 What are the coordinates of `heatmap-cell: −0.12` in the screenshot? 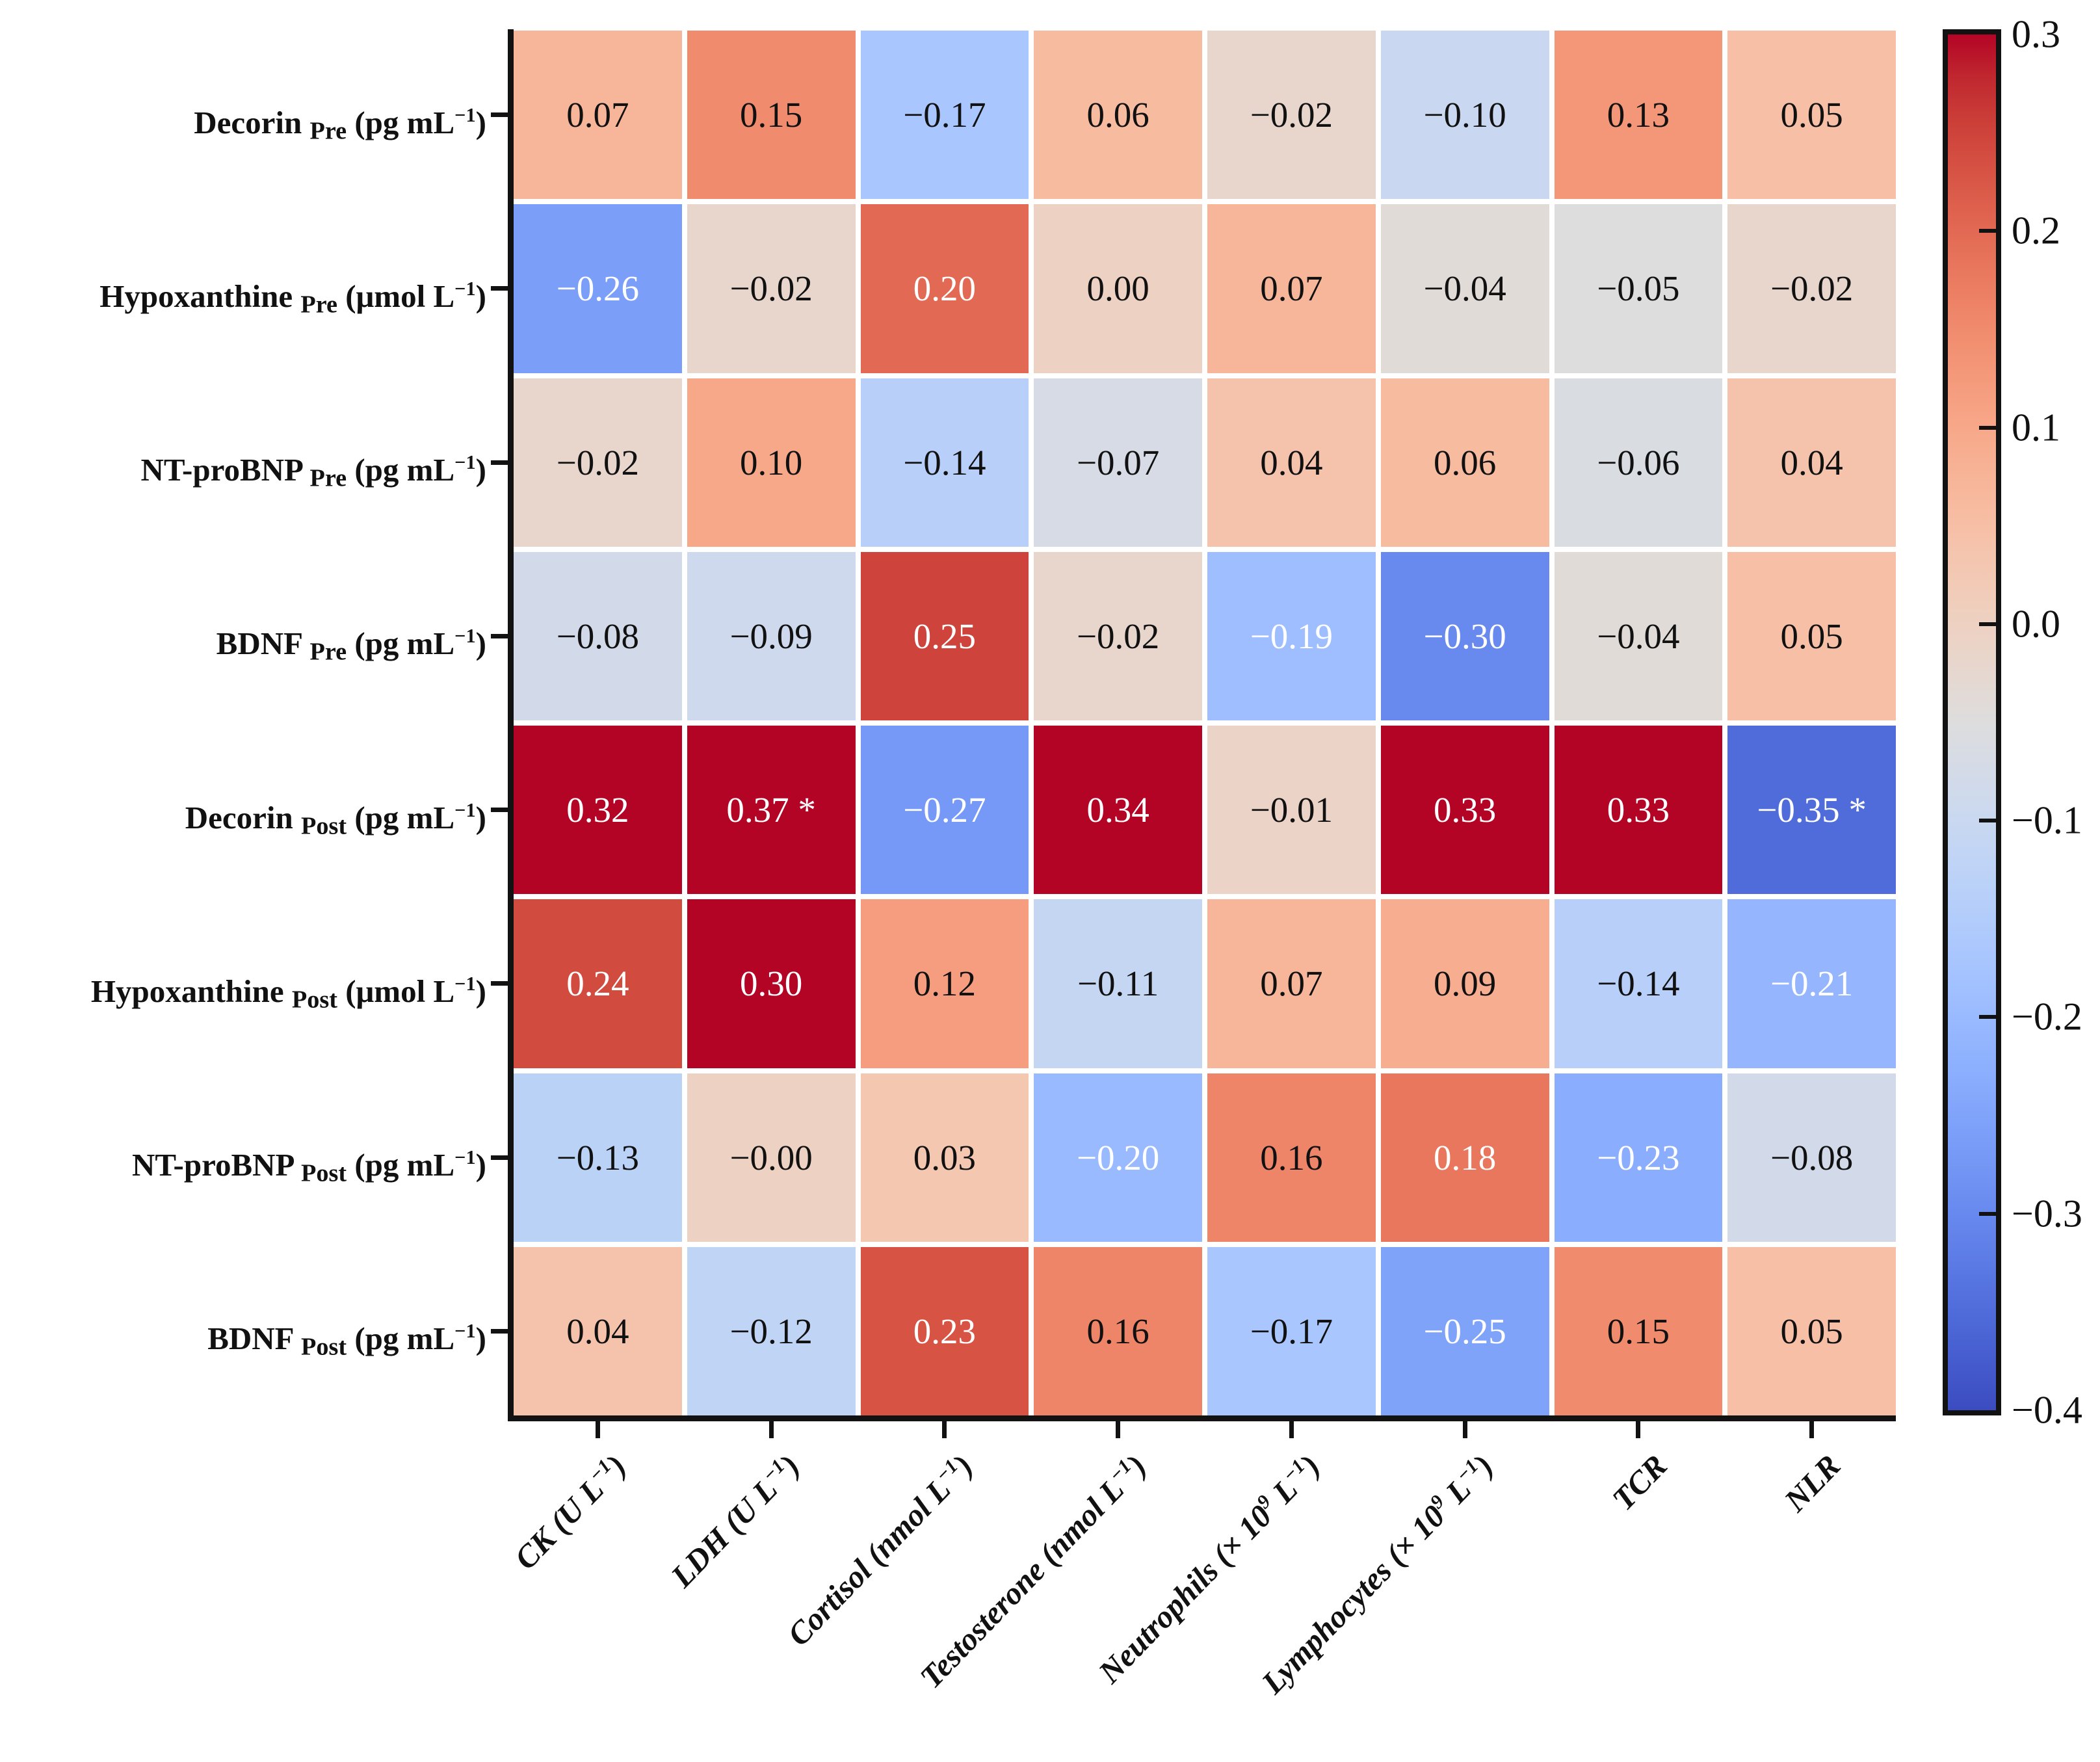 It's located at (771, 1330).